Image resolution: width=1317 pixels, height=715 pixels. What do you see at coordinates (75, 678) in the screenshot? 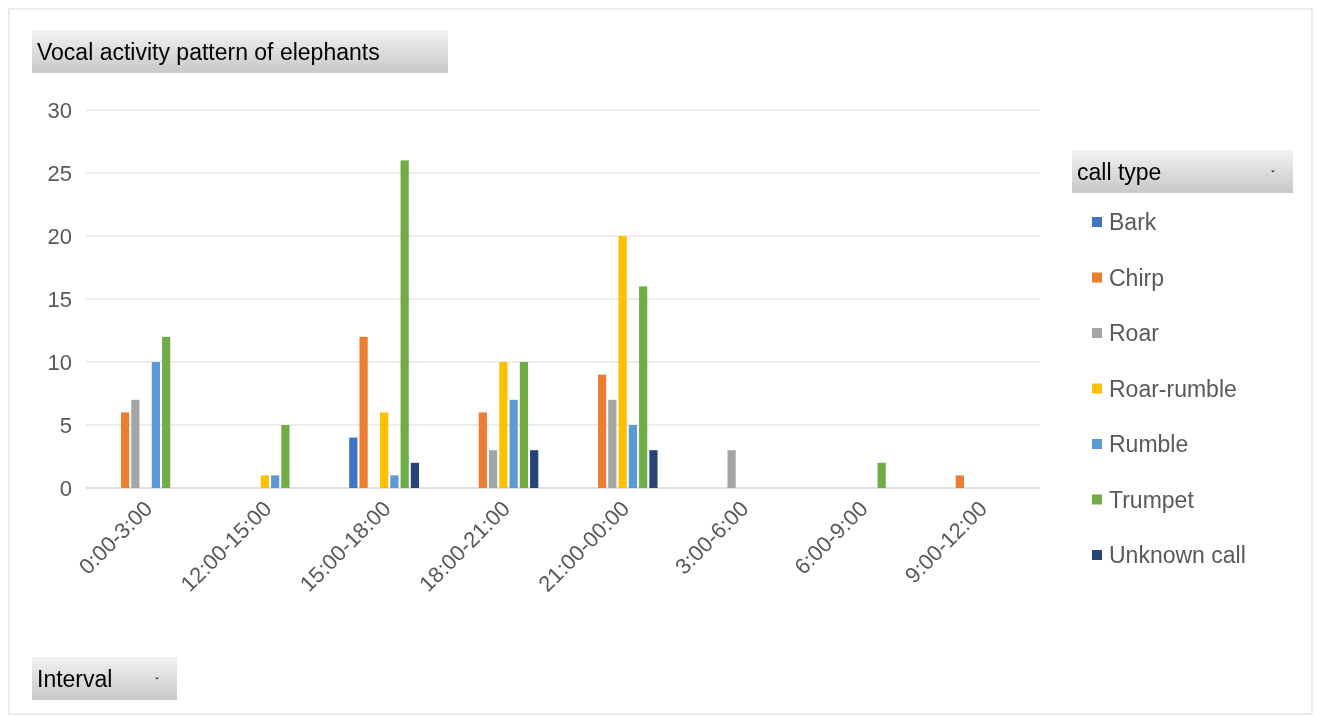
I see `x-axis-title: Interval` at bounding box center [75, 678].